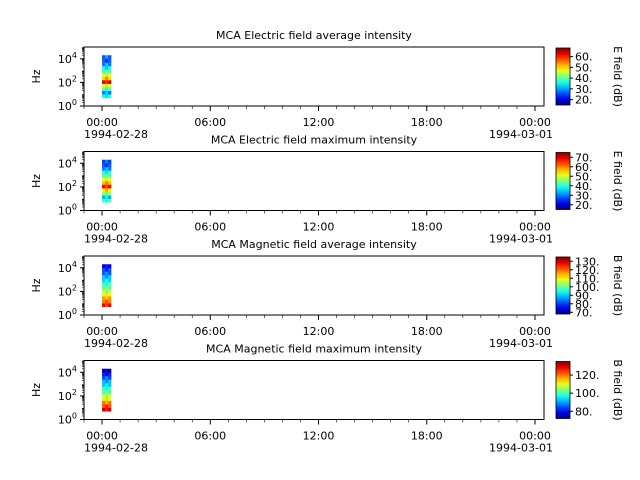 The width and height of the screenshot is (640, 480). Describe the element at coordinates (584, 78) in the screenshot. I see `colorbar-tick-label: 40.` at that location.